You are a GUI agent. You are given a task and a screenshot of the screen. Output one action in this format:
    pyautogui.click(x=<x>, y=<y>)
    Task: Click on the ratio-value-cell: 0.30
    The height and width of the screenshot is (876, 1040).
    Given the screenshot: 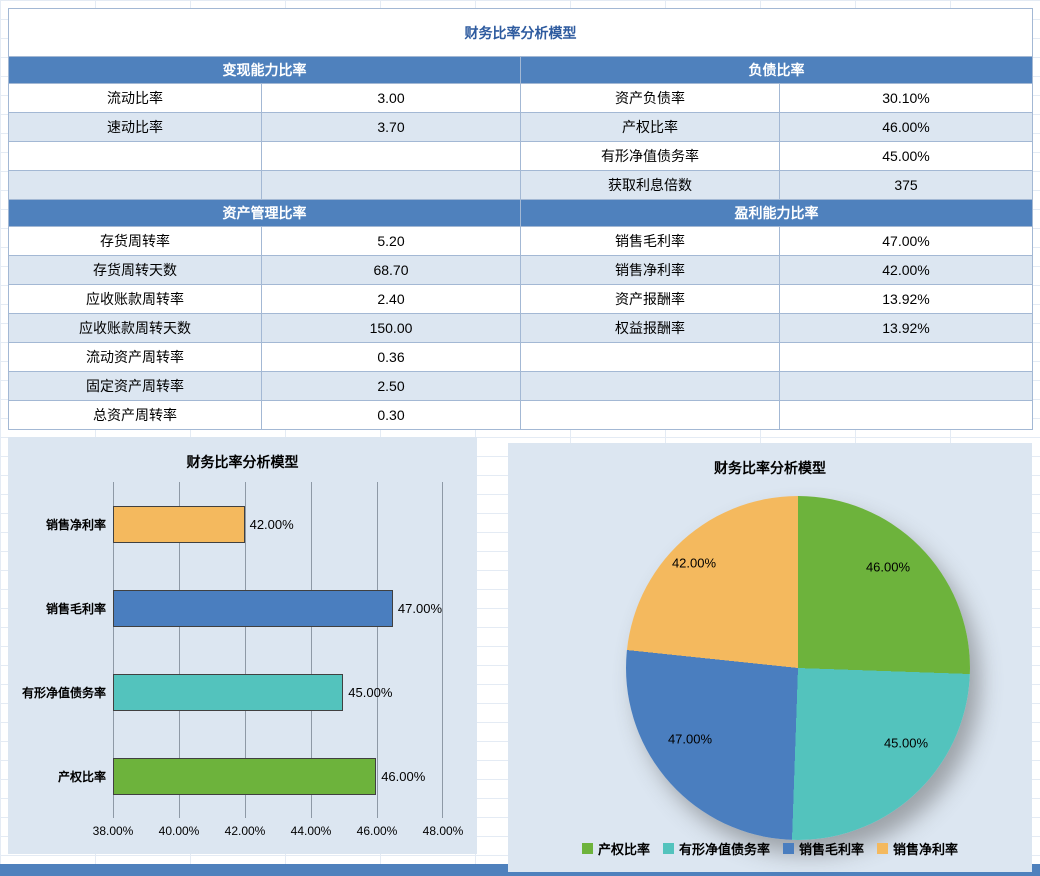 What is the action you would take?
    pyautogui.click(x=391, y=415)
    